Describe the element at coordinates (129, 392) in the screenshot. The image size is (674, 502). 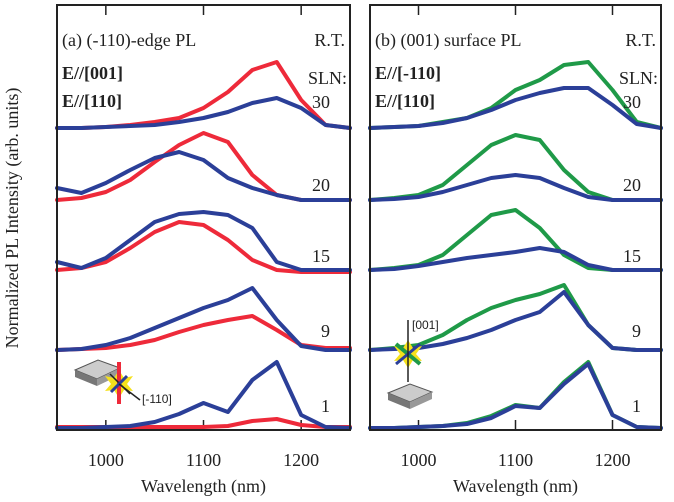
I see `axis-arrow` at that location.